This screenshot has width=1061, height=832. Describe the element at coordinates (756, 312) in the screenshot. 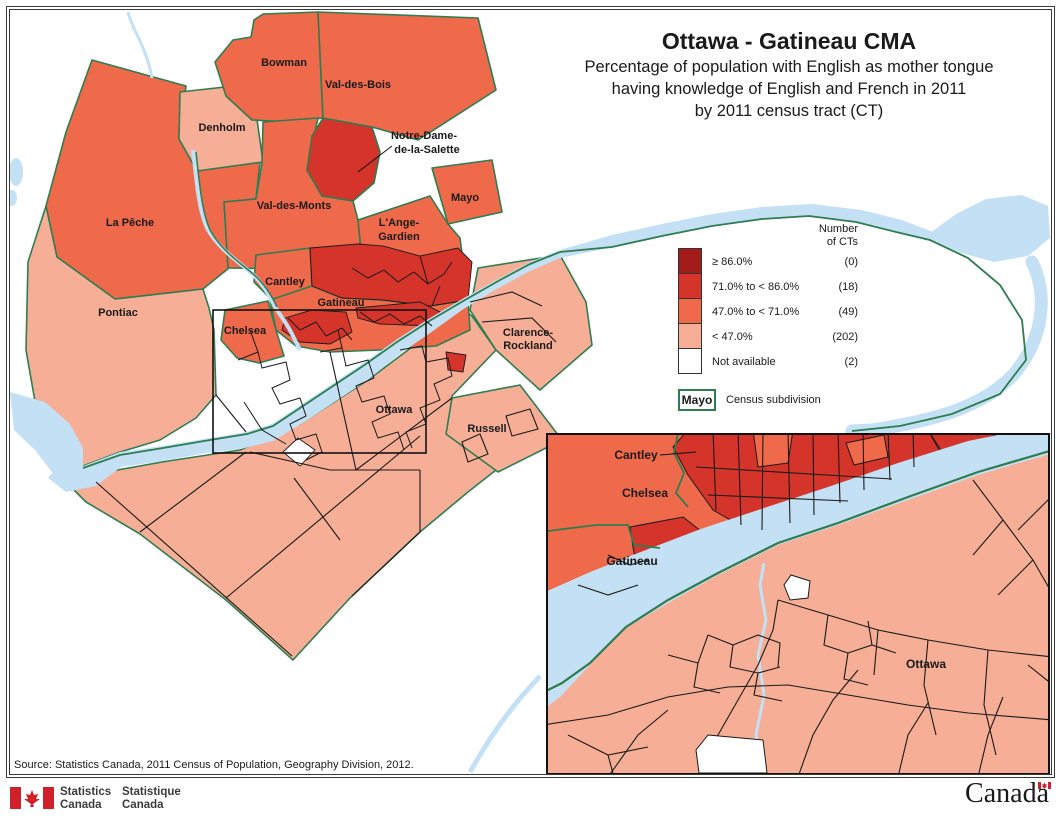

I see `legend-label-class3: 47.0% to < 71.0%` at that location.